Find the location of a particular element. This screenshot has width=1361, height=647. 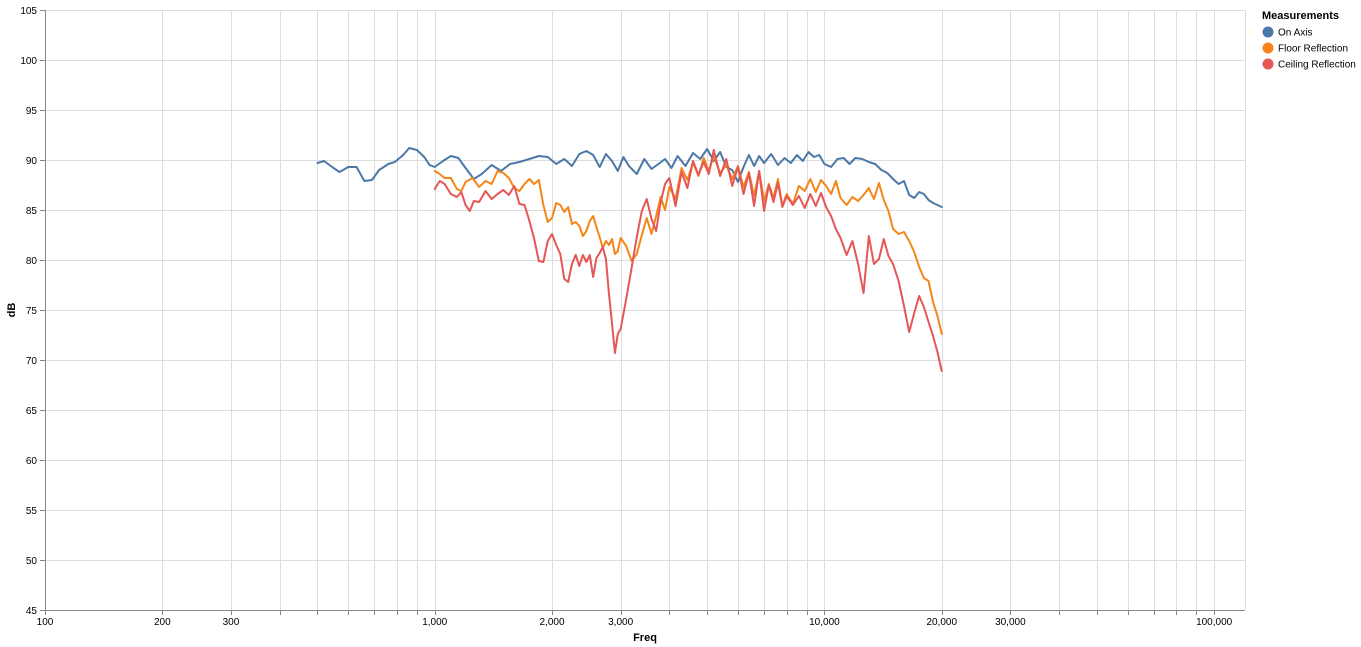

y-tick-label: 100 is located at coordinates (28, 61).